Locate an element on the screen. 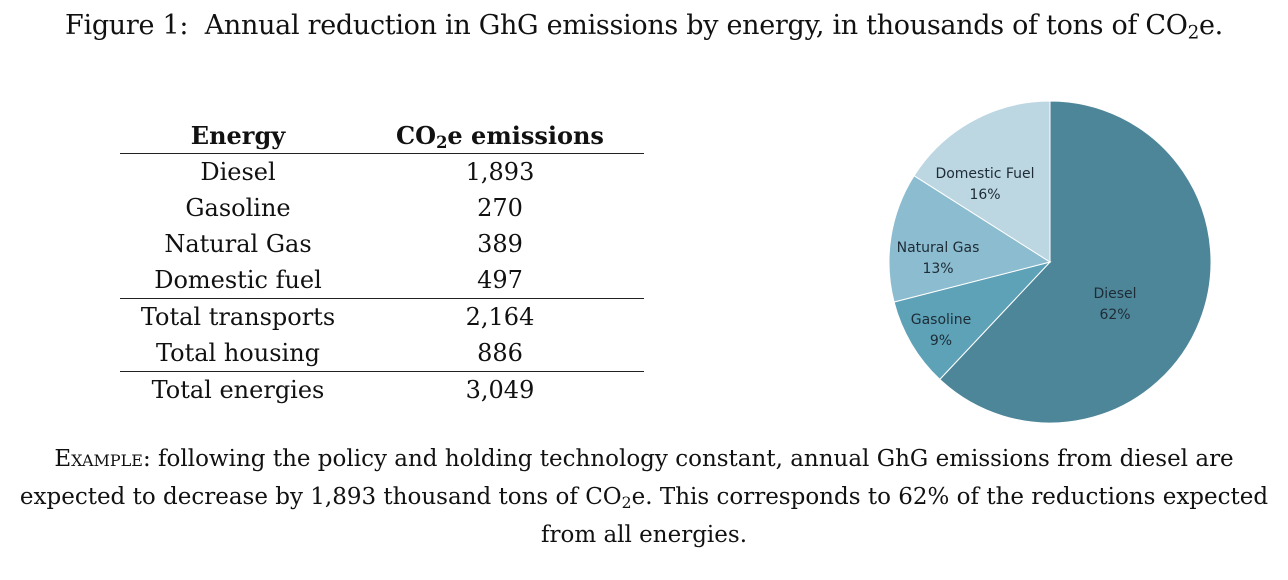 The image size is (1288, 580). subtotal-label: Total transports is located at coordinates (238, 316).